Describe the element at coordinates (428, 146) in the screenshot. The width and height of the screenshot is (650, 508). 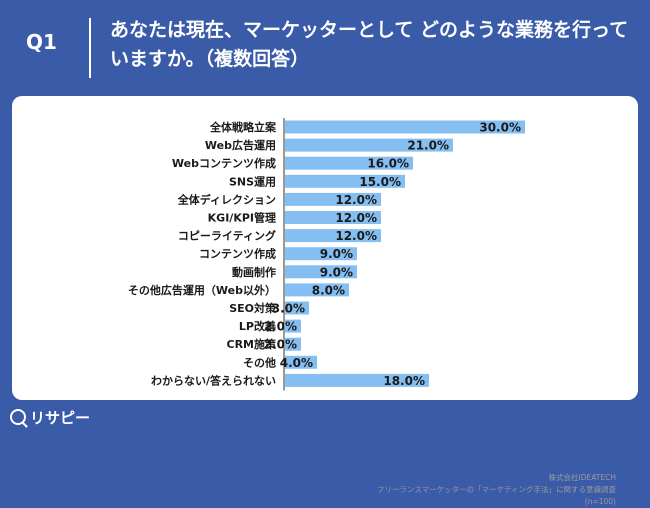
I see `value-label: 21.0%` at that location.